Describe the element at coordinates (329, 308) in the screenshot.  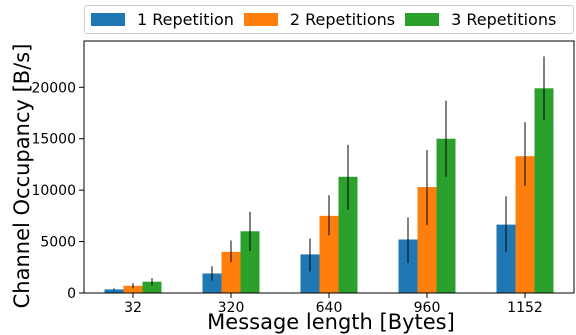
I see `x-tick-label: 640` at that location.